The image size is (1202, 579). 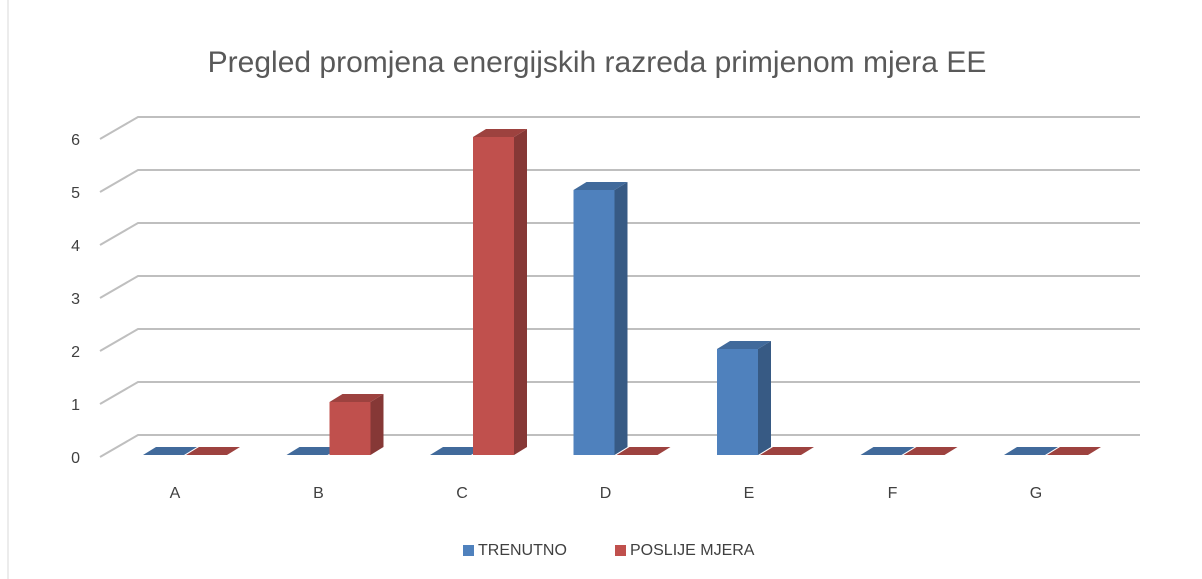 What do you see at coordinates (318, 493) in the screenshot?
I see `x-tick-label: B` at bounding box center [318, 493].